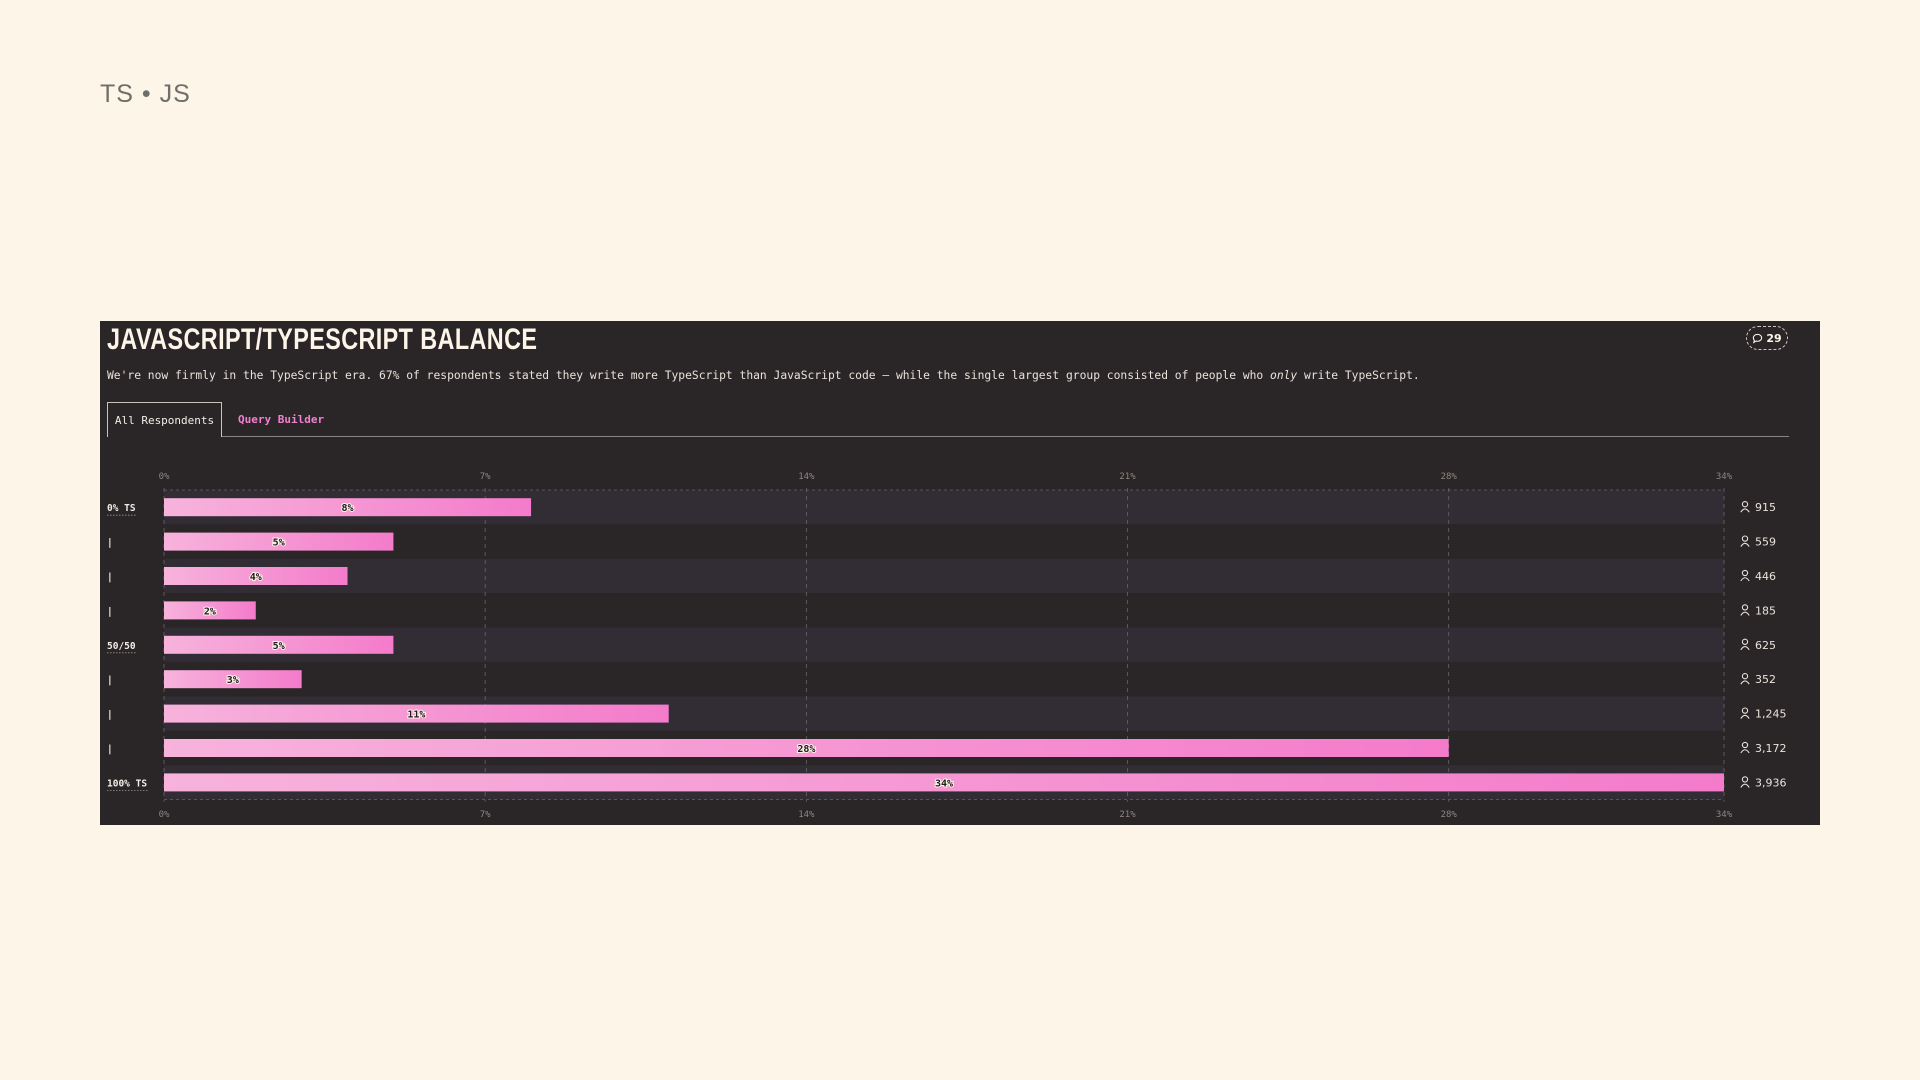 This screenshot has height=1080, width=1920. Describe the element at coordinates (1771, 714) in the screenshot. I see `respondent-count: 1,245` at that location.